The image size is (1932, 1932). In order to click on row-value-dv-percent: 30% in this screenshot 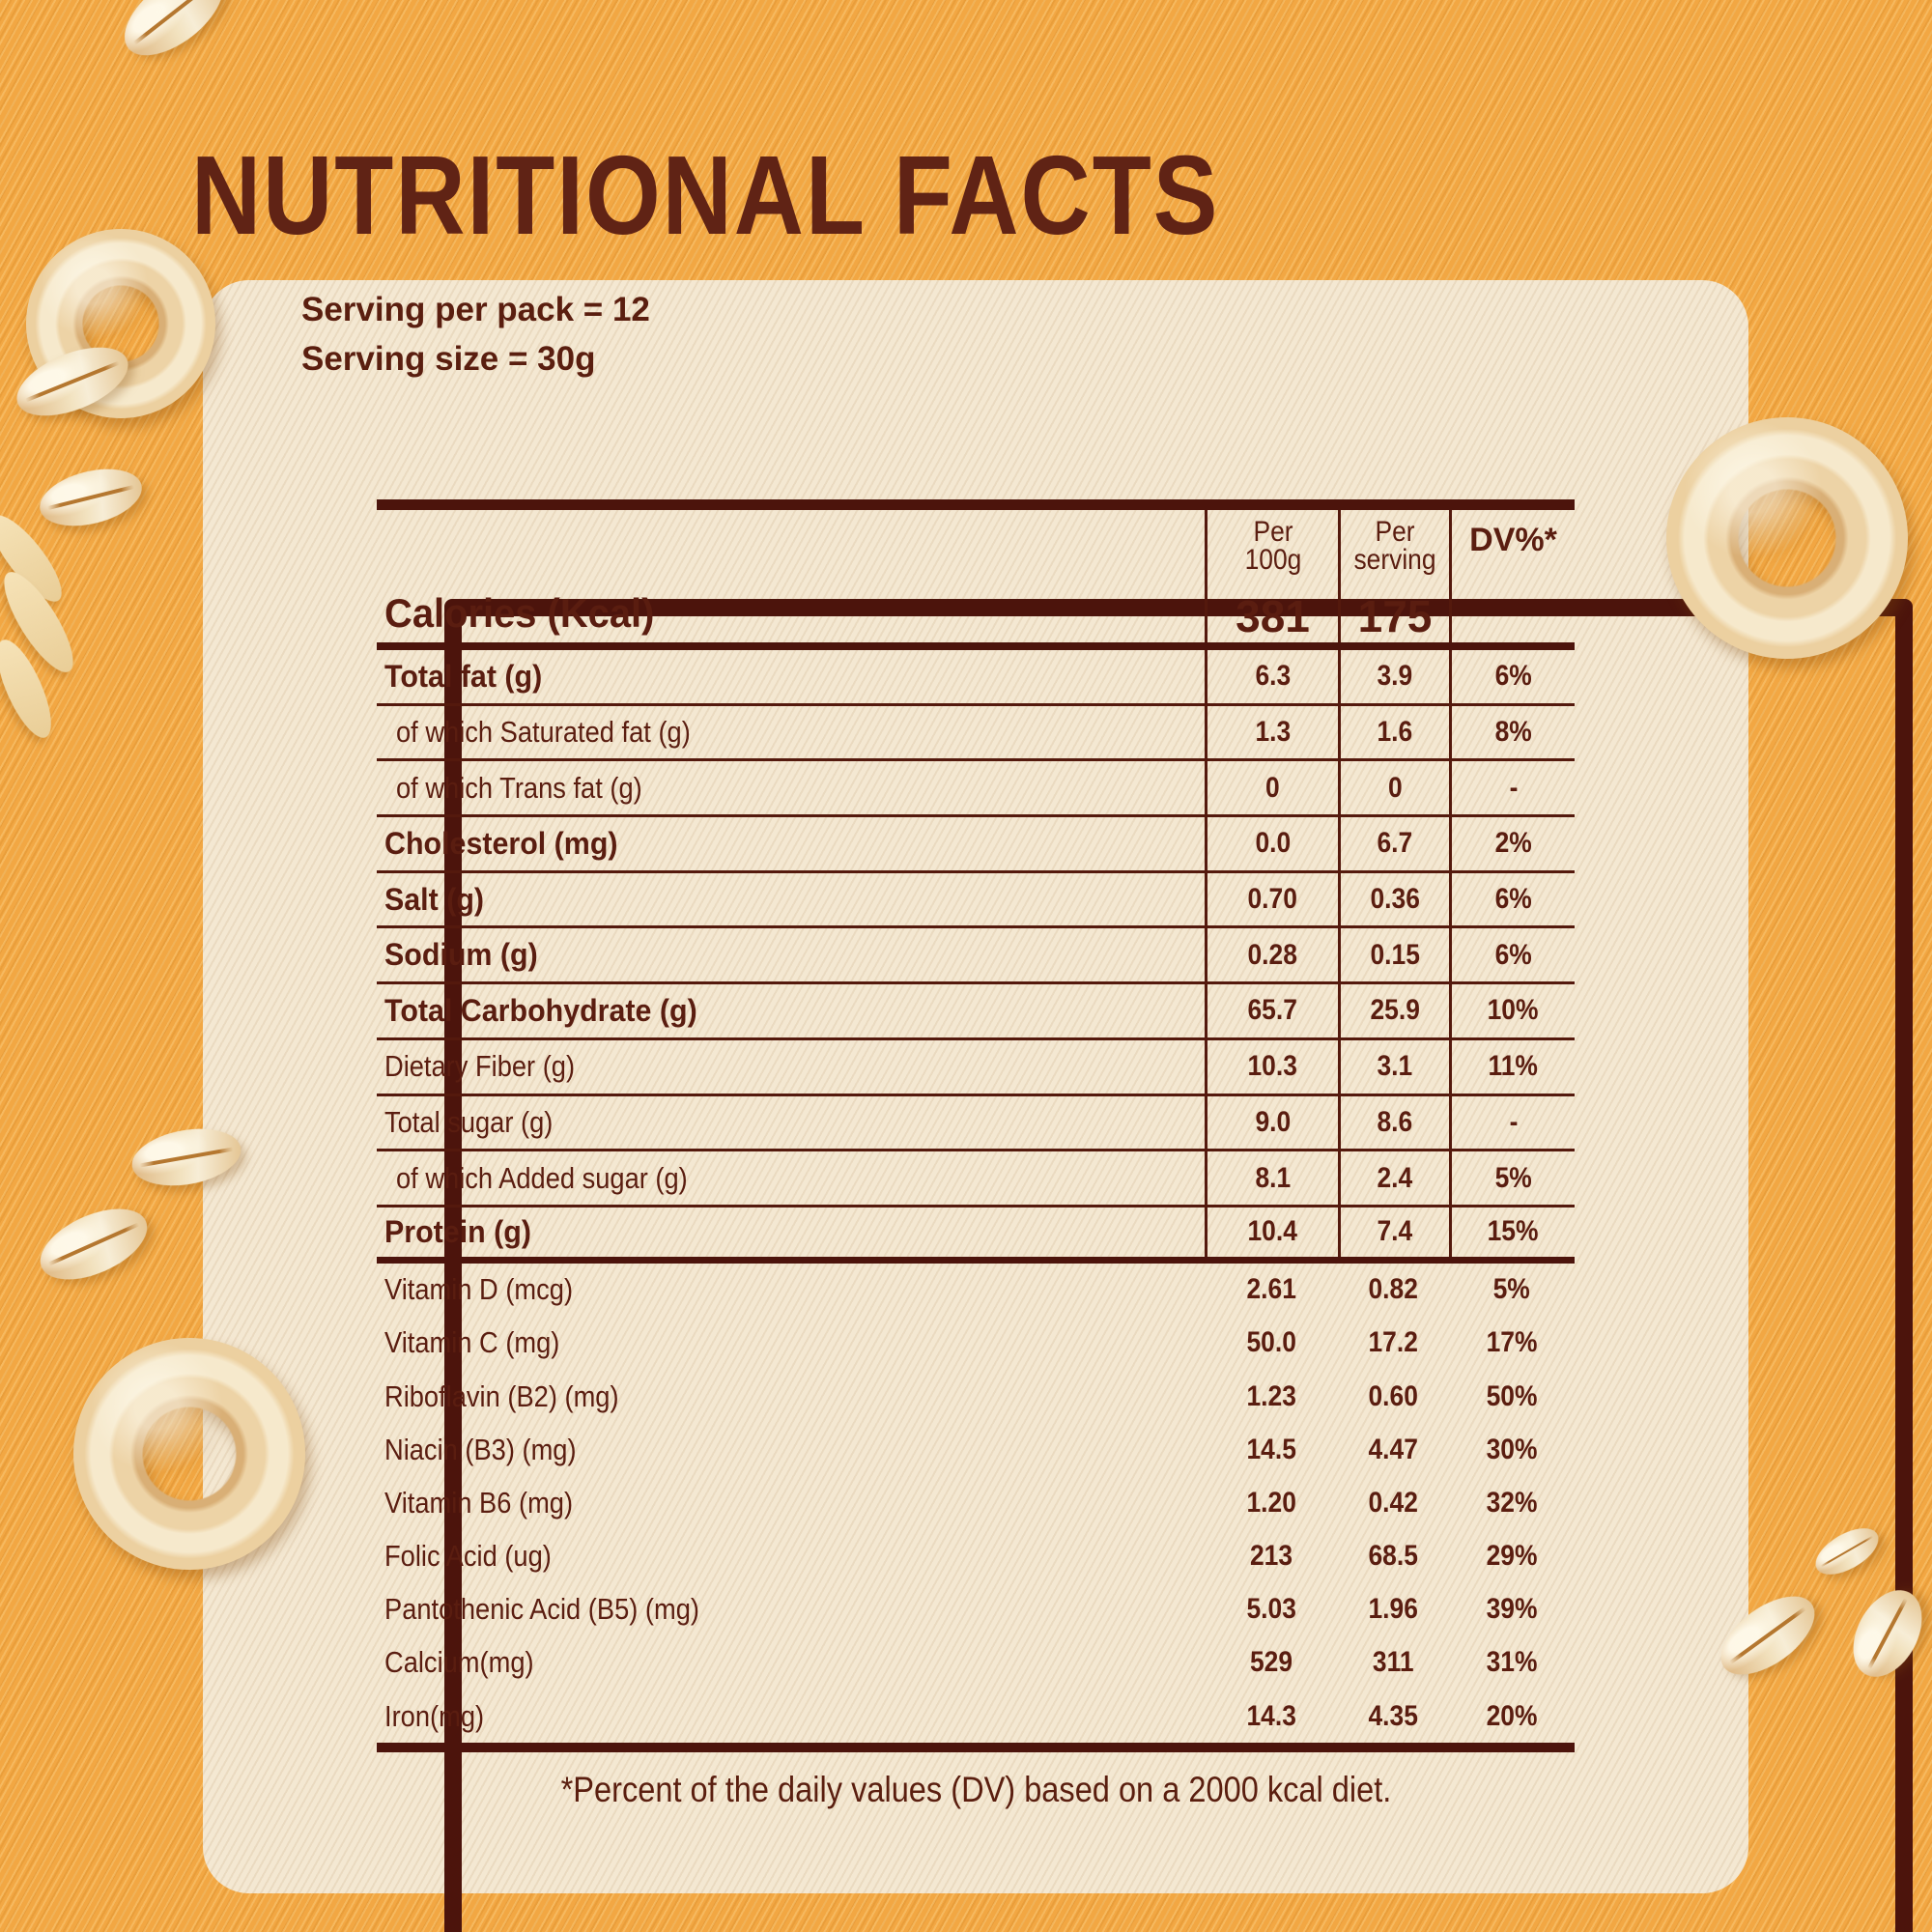, I will do `click(1512, 1449)`.